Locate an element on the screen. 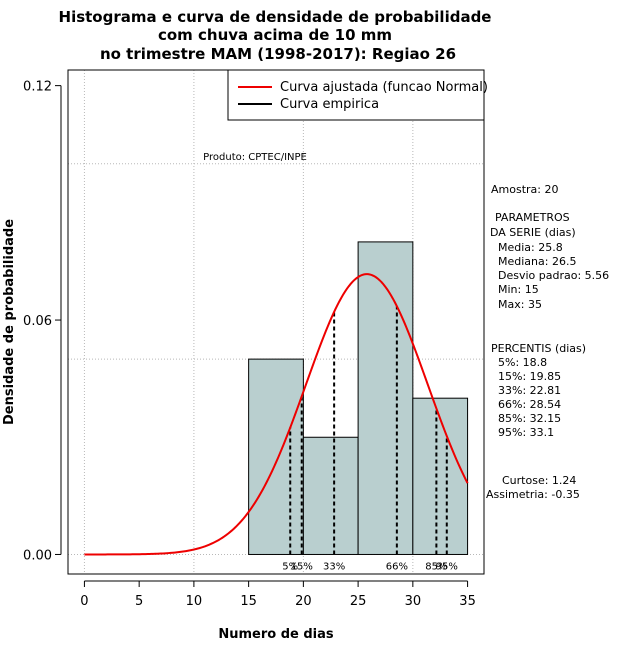 The width and height of the screenshot is (640, 660). y-tick-label-2: 0.12 is located at coordinates (37, 87).